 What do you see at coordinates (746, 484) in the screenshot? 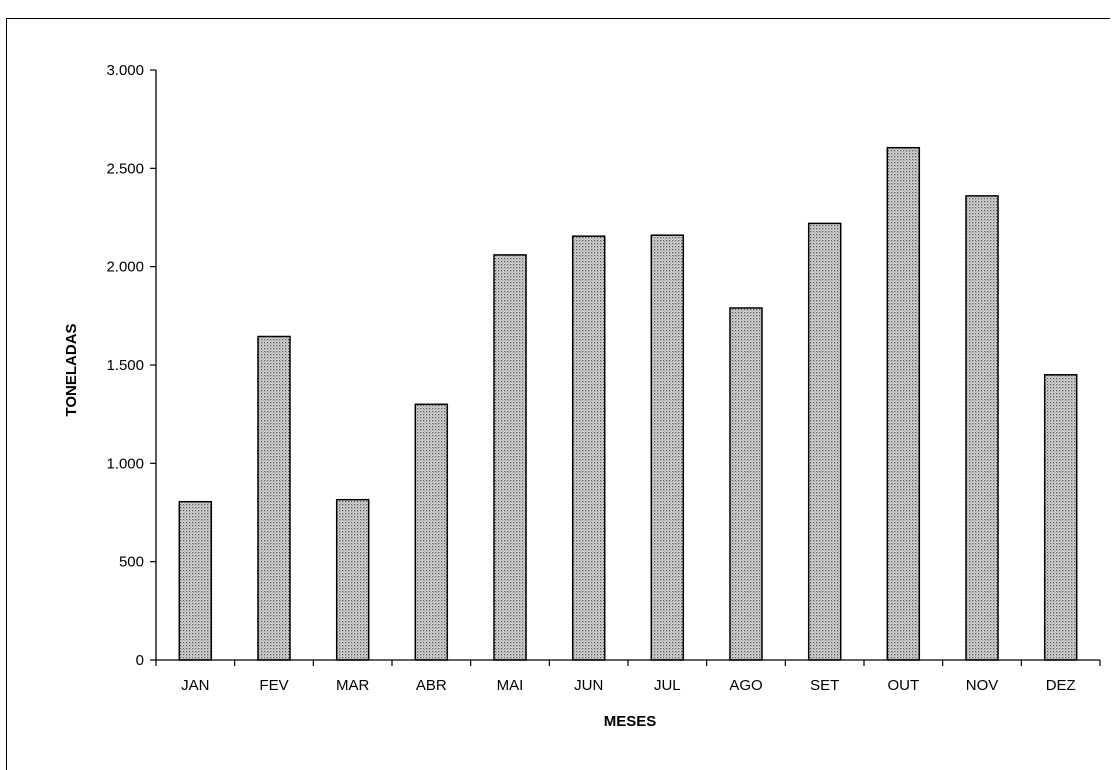
I see `bar-ago` at bounding box center [746, 484].